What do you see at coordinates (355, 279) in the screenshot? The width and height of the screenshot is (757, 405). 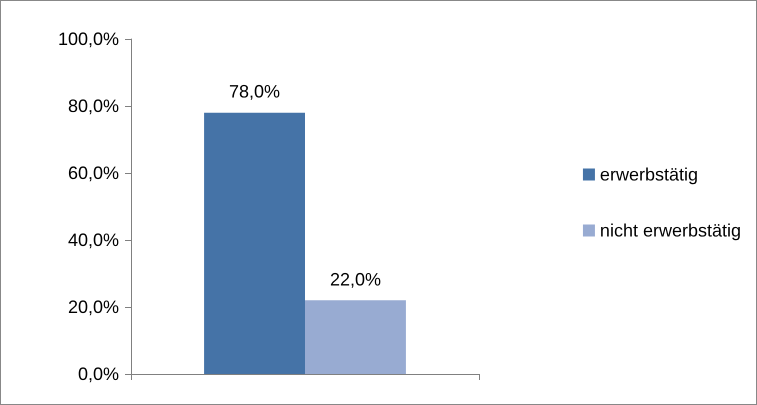 I see `data-label: 22,0%` at bounding box center [355, 279].